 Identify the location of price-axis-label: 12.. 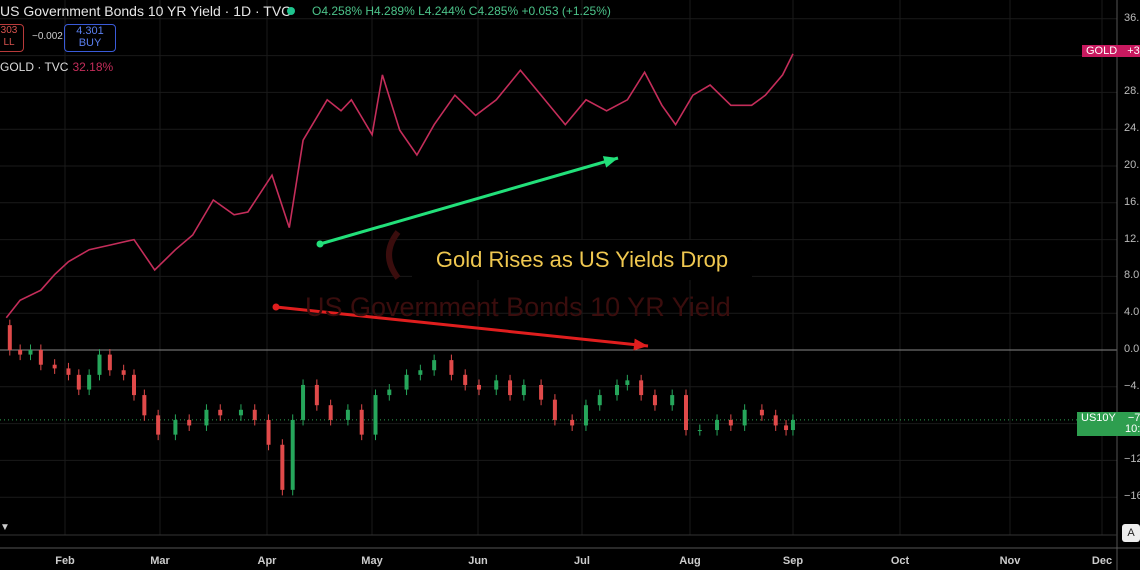
(1132, 238).